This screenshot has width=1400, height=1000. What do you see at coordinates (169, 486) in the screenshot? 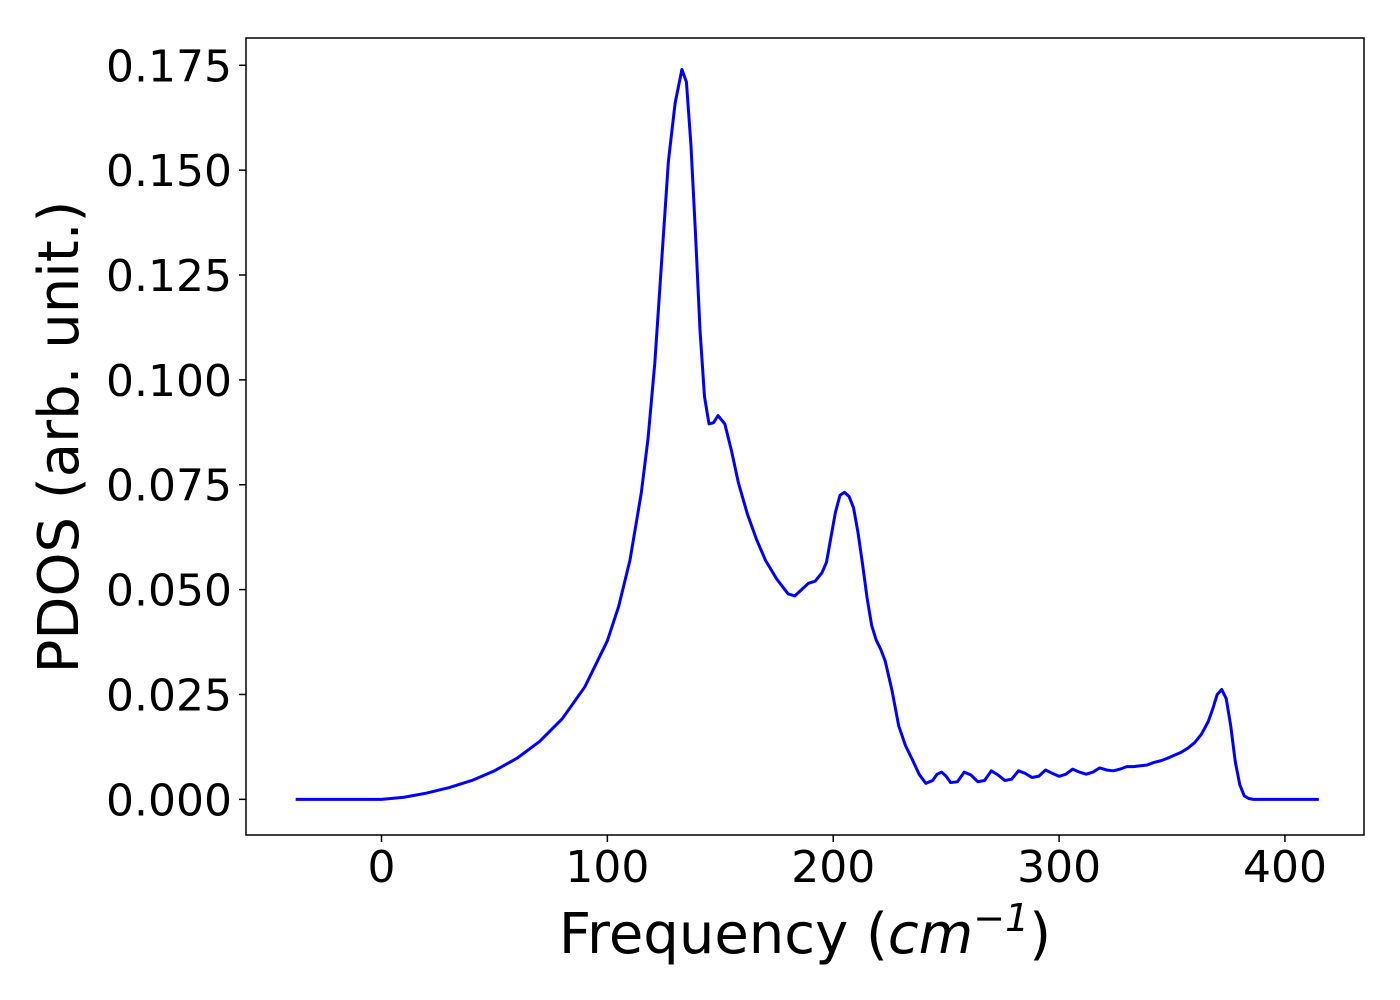
I see `y-tick-label: 0.075` at bounding box center [169, 486].